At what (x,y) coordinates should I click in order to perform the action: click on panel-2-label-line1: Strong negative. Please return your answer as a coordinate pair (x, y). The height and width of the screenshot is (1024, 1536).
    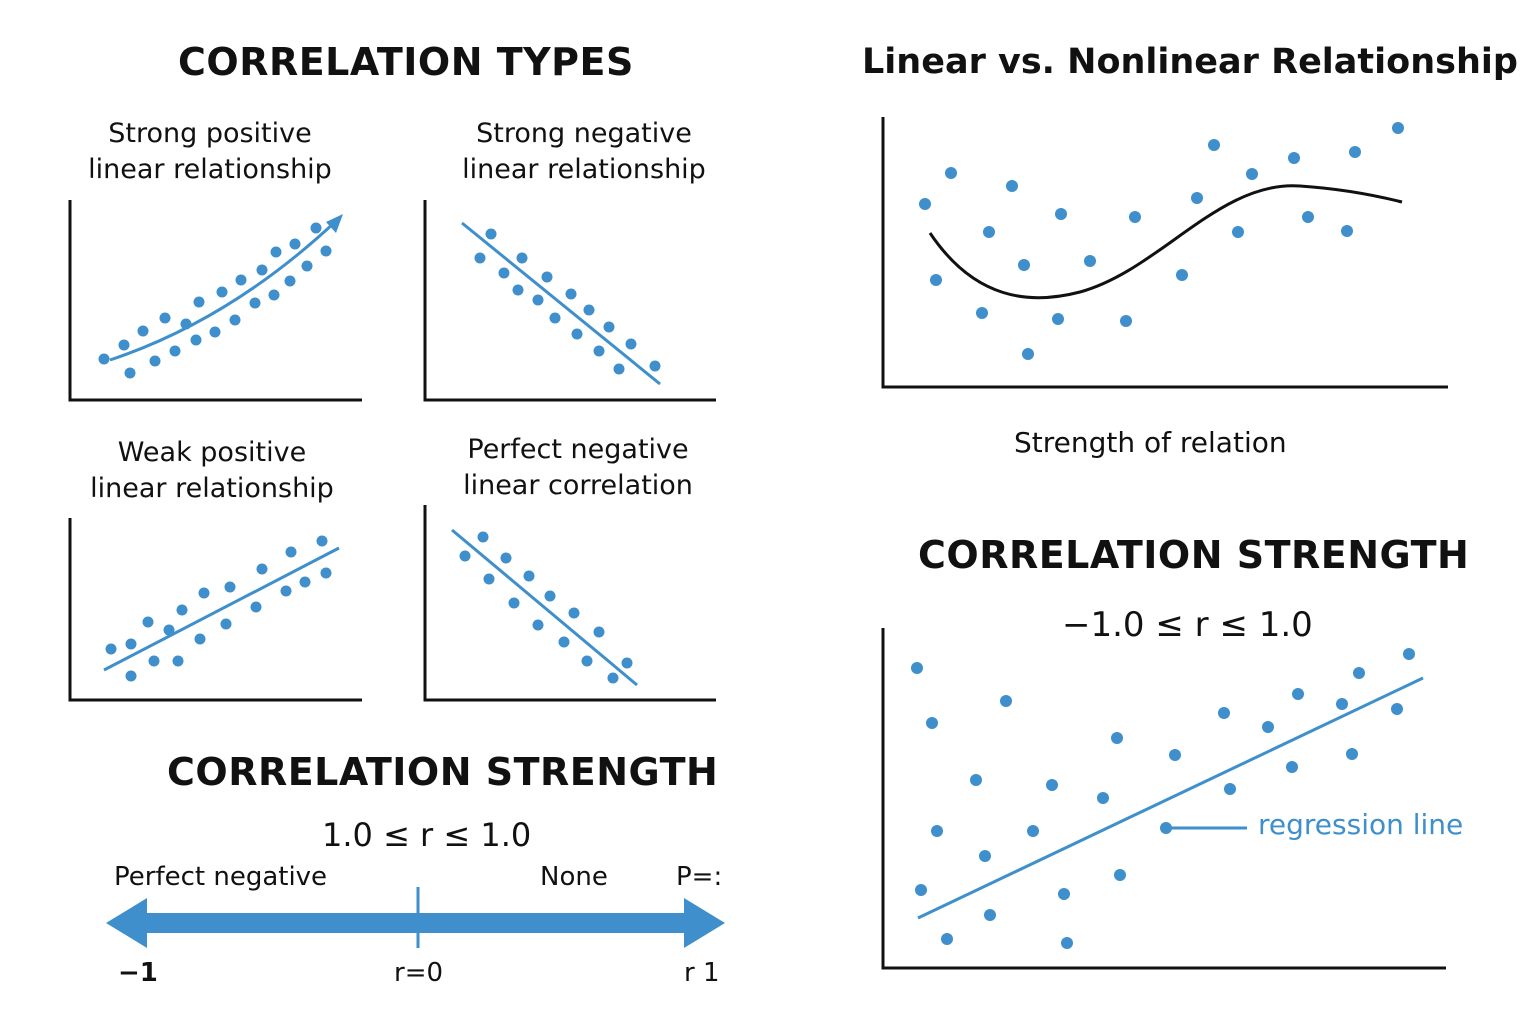
    Looking at the image, I should click on (584, 133).